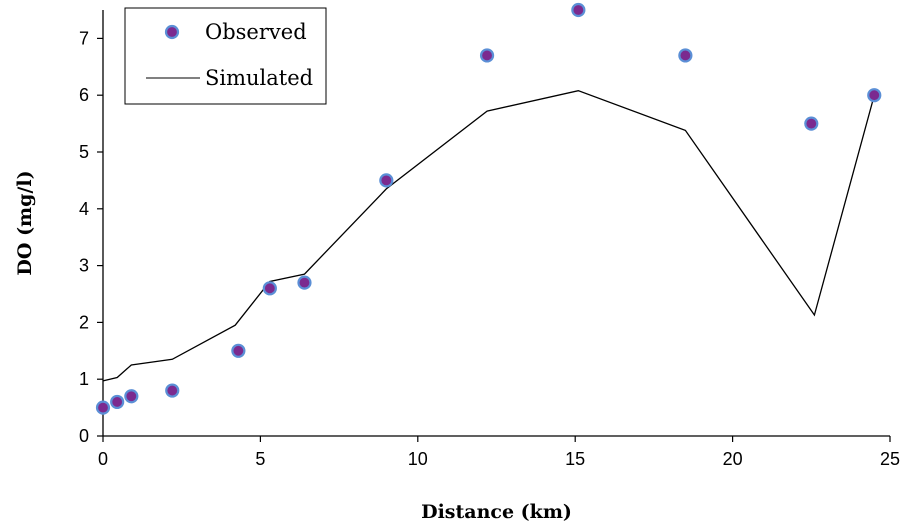  Describe the element at coordinates (84, 379) in the screenshot. I see `y-tick-label: 1` at that location.